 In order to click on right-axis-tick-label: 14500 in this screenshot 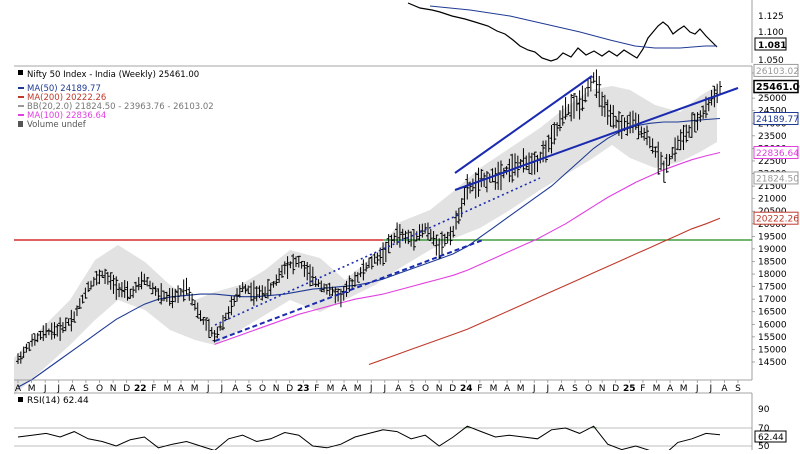, I will do `click(772, 363)`.